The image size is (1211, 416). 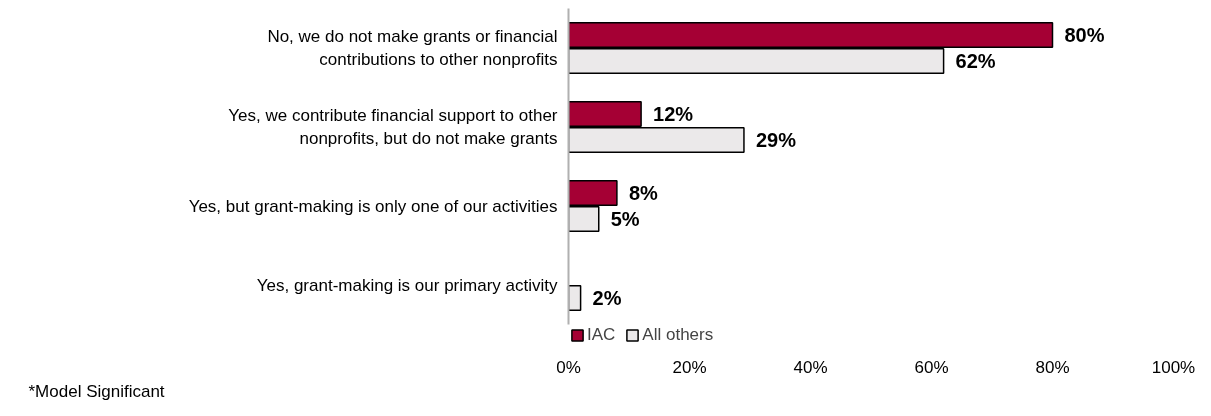 I want to click on text: 5%, so click(x=625, y=219).